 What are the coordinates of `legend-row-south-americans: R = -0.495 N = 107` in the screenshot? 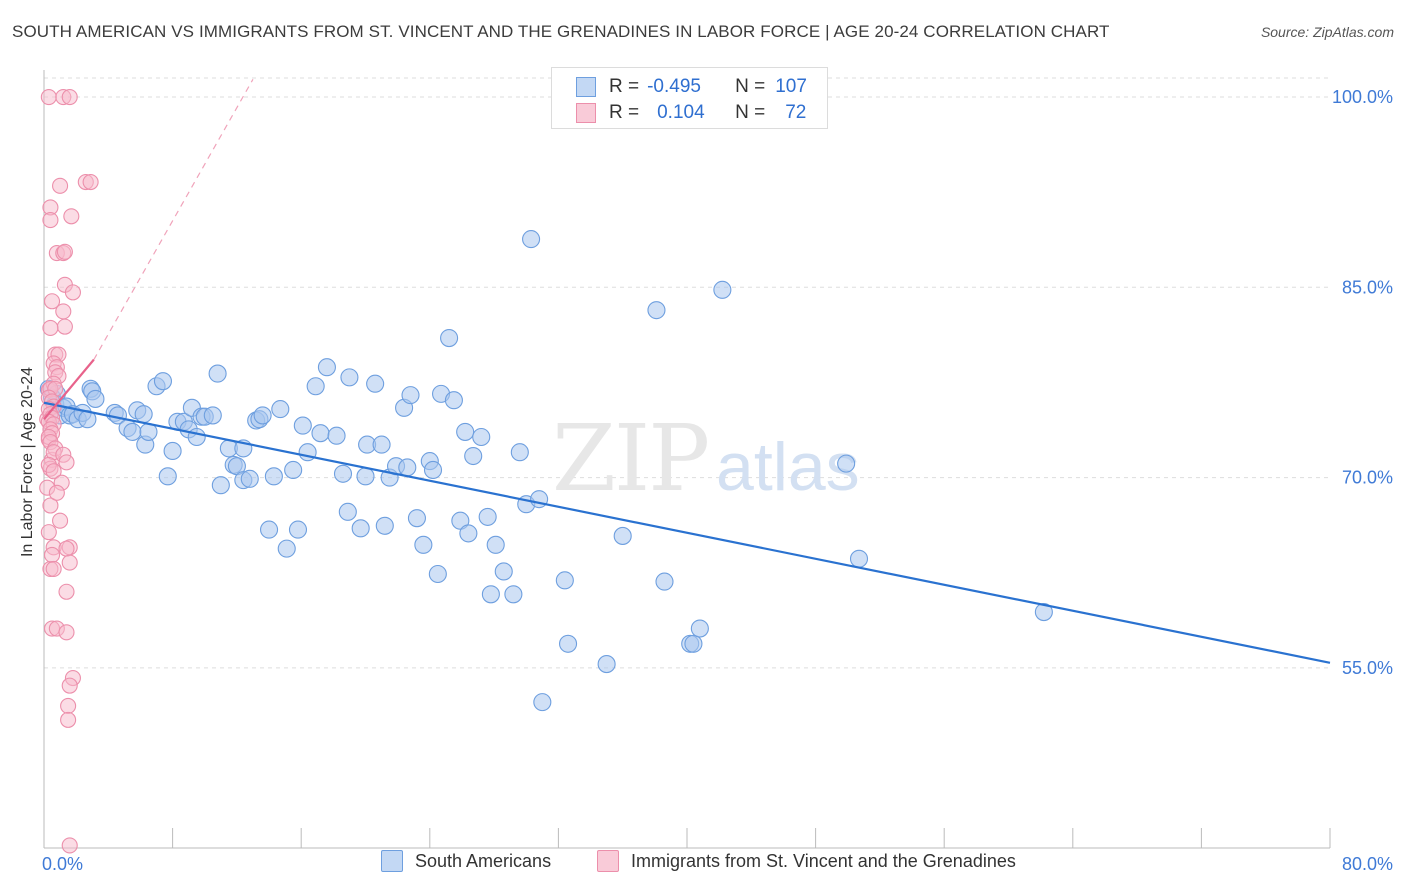 It's located at (691, 87).